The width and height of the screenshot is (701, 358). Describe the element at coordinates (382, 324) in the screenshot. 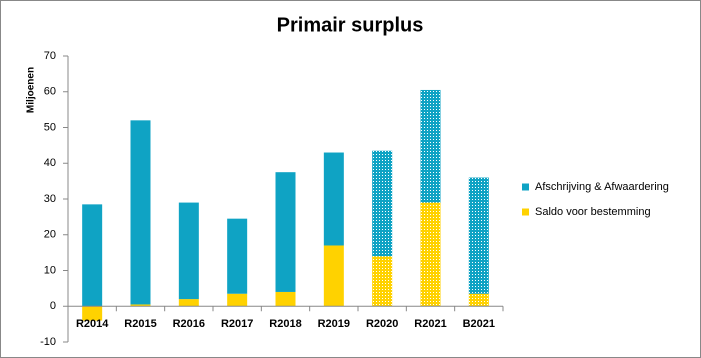

I see `x-tick-label: R2020` at that location.